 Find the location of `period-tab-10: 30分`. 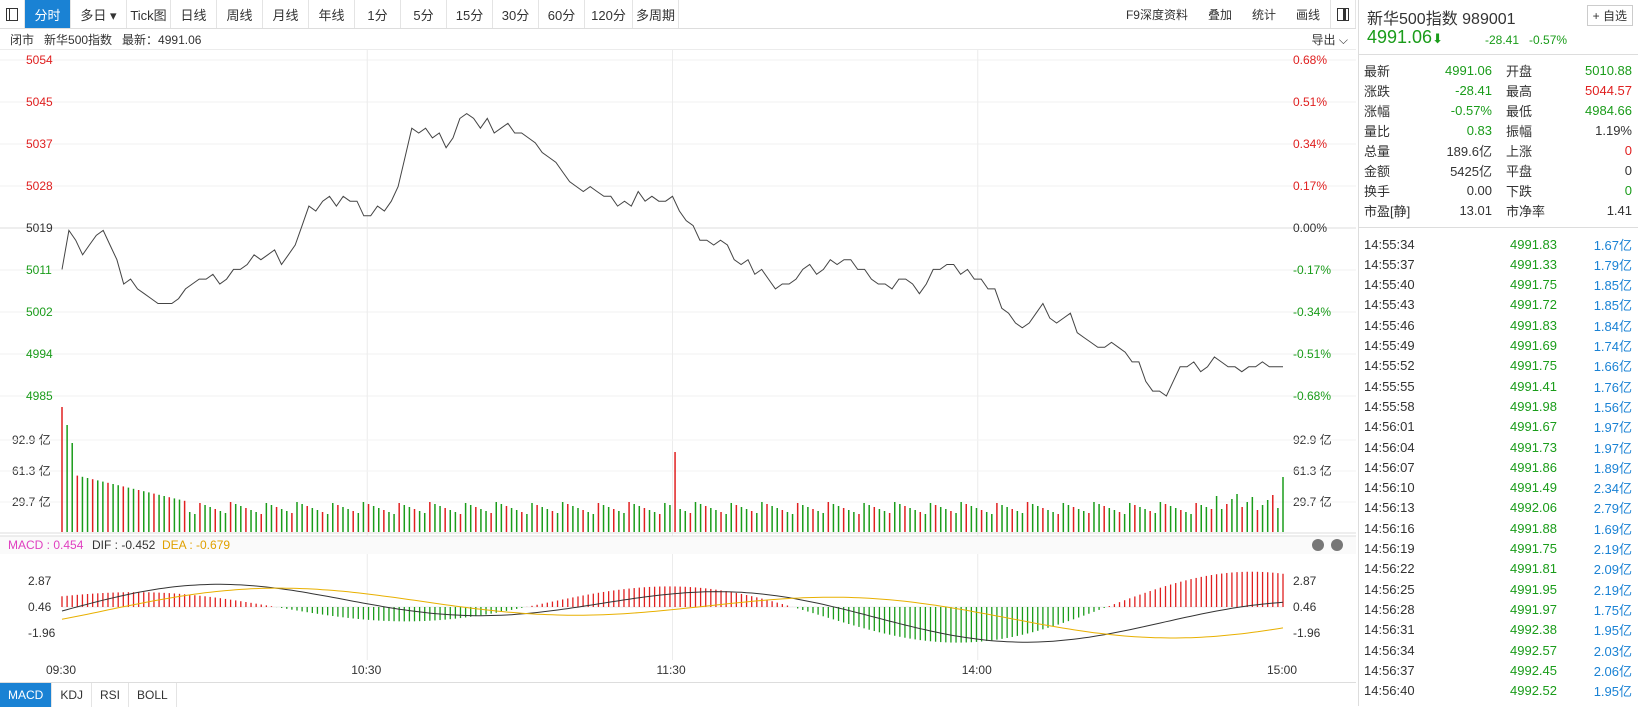

period-tab-10: 30分 is located at coordinates (516, 14).